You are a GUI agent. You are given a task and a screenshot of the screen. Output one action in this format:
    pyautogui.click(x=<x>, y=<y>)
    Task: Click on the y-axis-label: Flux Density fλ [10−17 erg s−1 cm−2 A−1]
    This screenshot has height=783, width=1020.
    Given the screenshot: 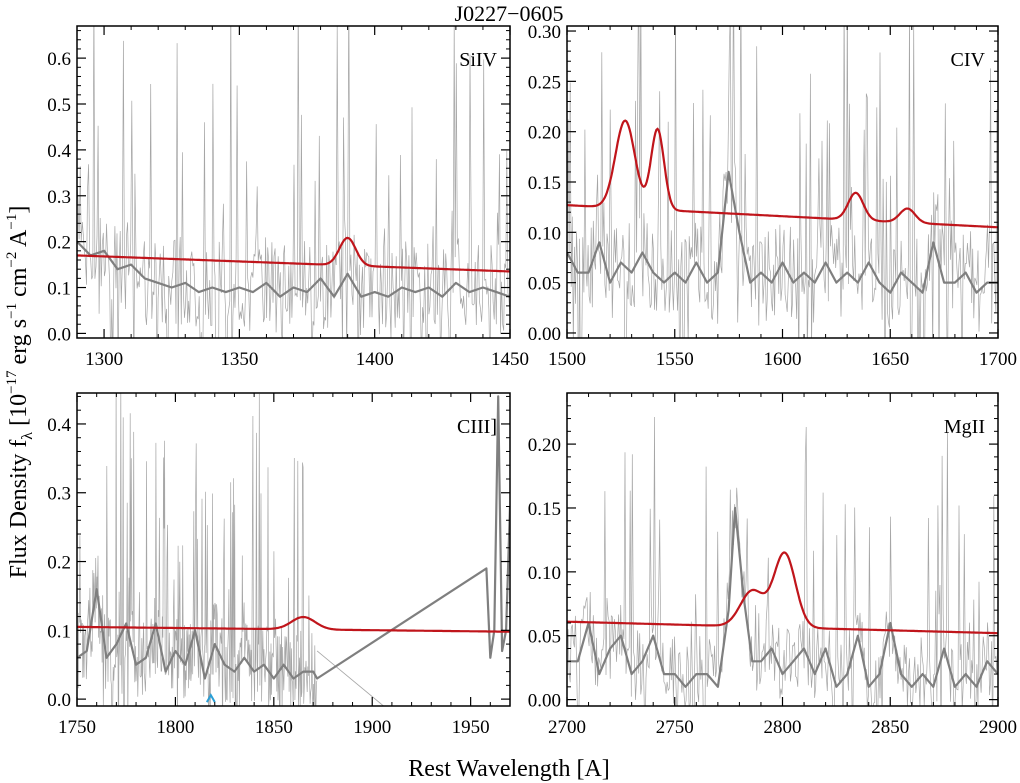 What is the action you would take?
    pyautogui.click(x=20, y=392)
    